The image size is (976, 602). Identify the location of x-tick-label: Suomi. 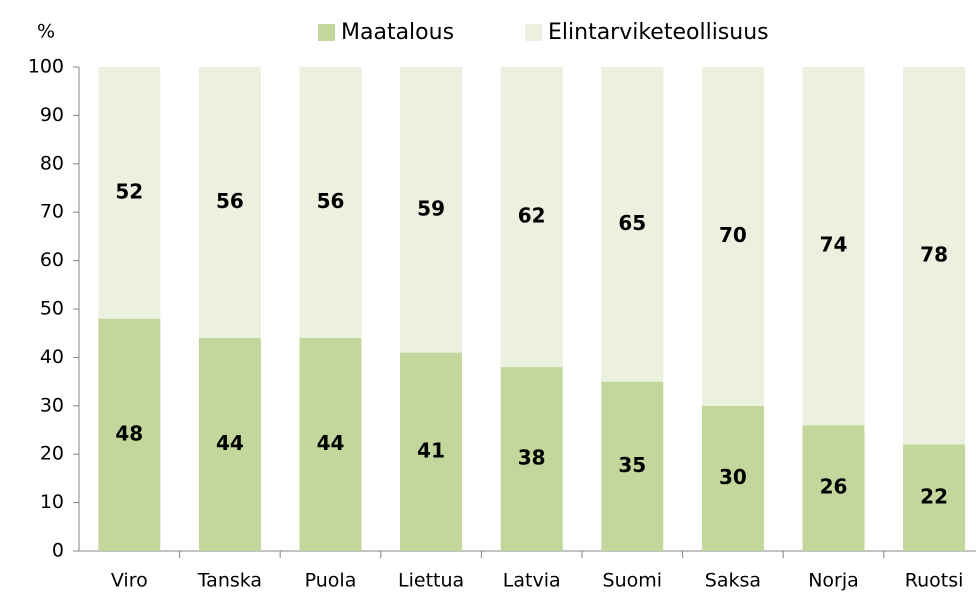
(633, 581).